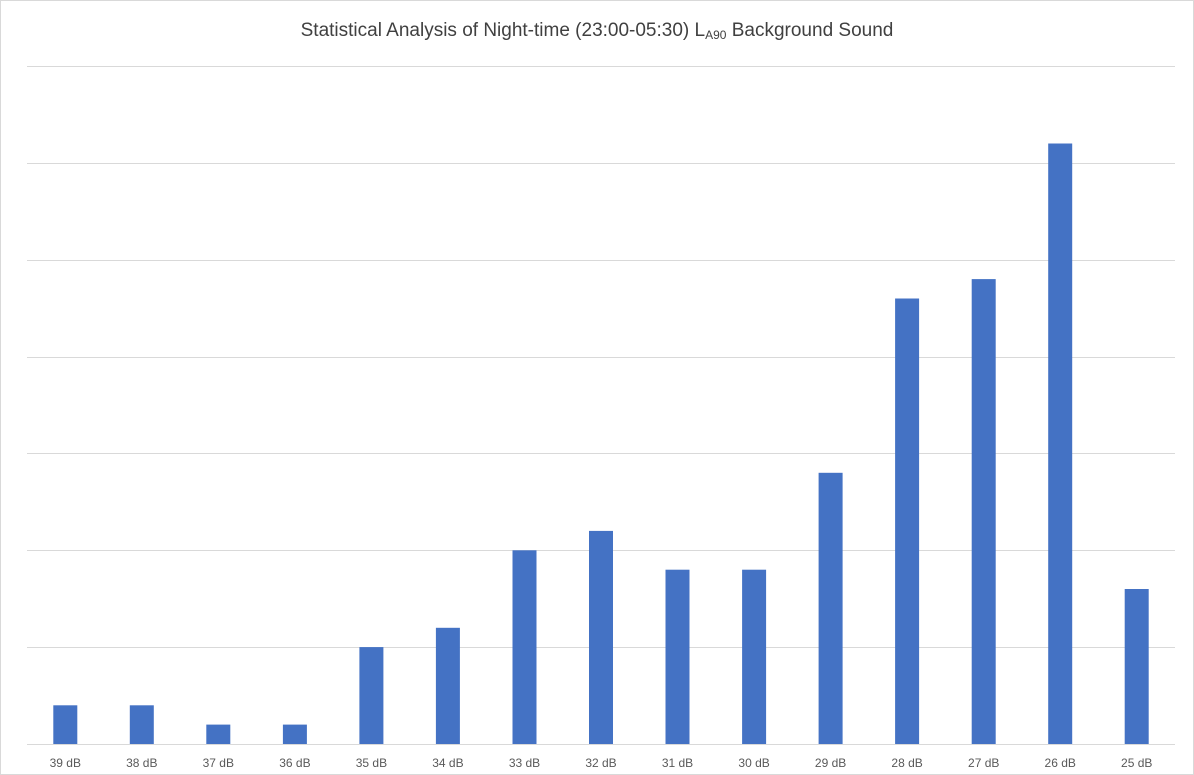 Image resolution: width=1194 pixels, height=775 pixels. What do you see at coordinates (141, 763) in the screenshot?
I see `x-tick-label: 38 dB` at bounding box center [141, 763].